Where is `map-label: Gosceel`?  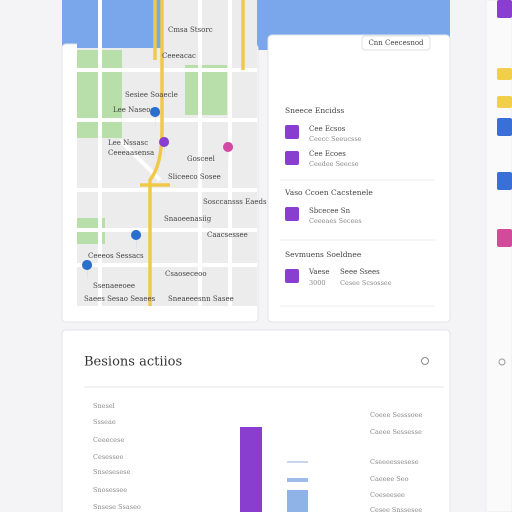 map-label: Gosceel is located at coordinates (201, 159).